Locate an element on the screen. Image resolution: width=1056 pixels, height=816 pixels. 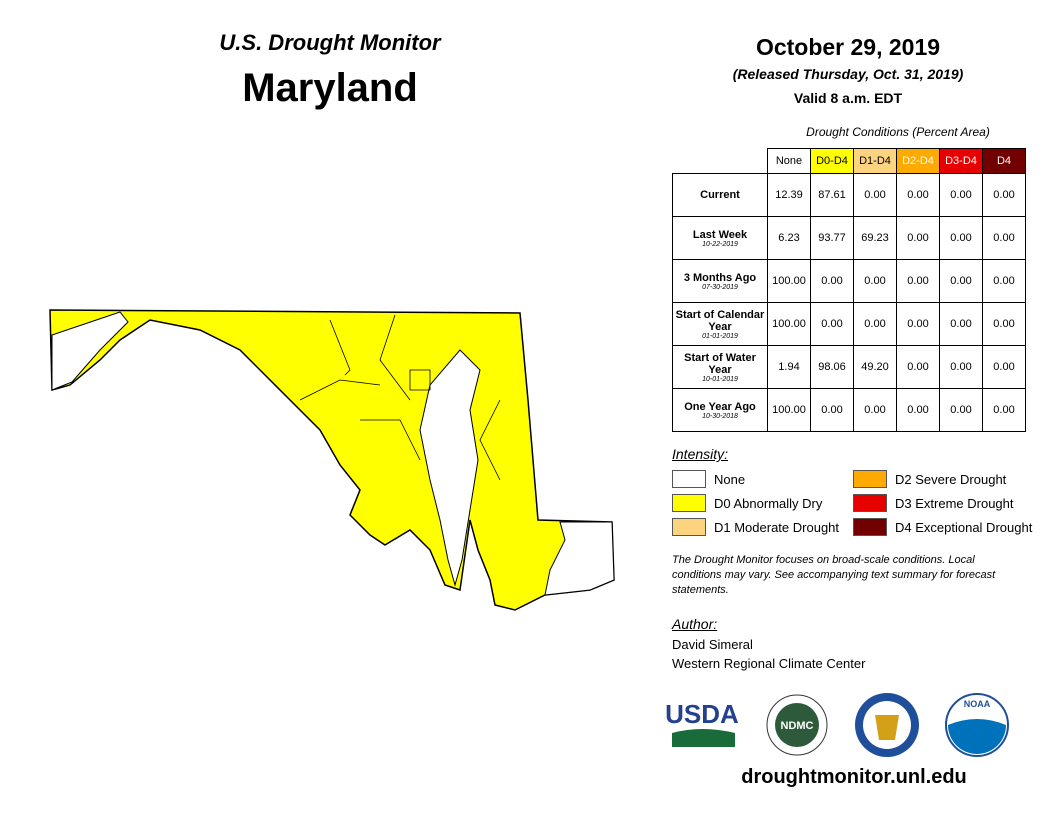
column-header: D3-D4 is located at coordinates (961, 161).